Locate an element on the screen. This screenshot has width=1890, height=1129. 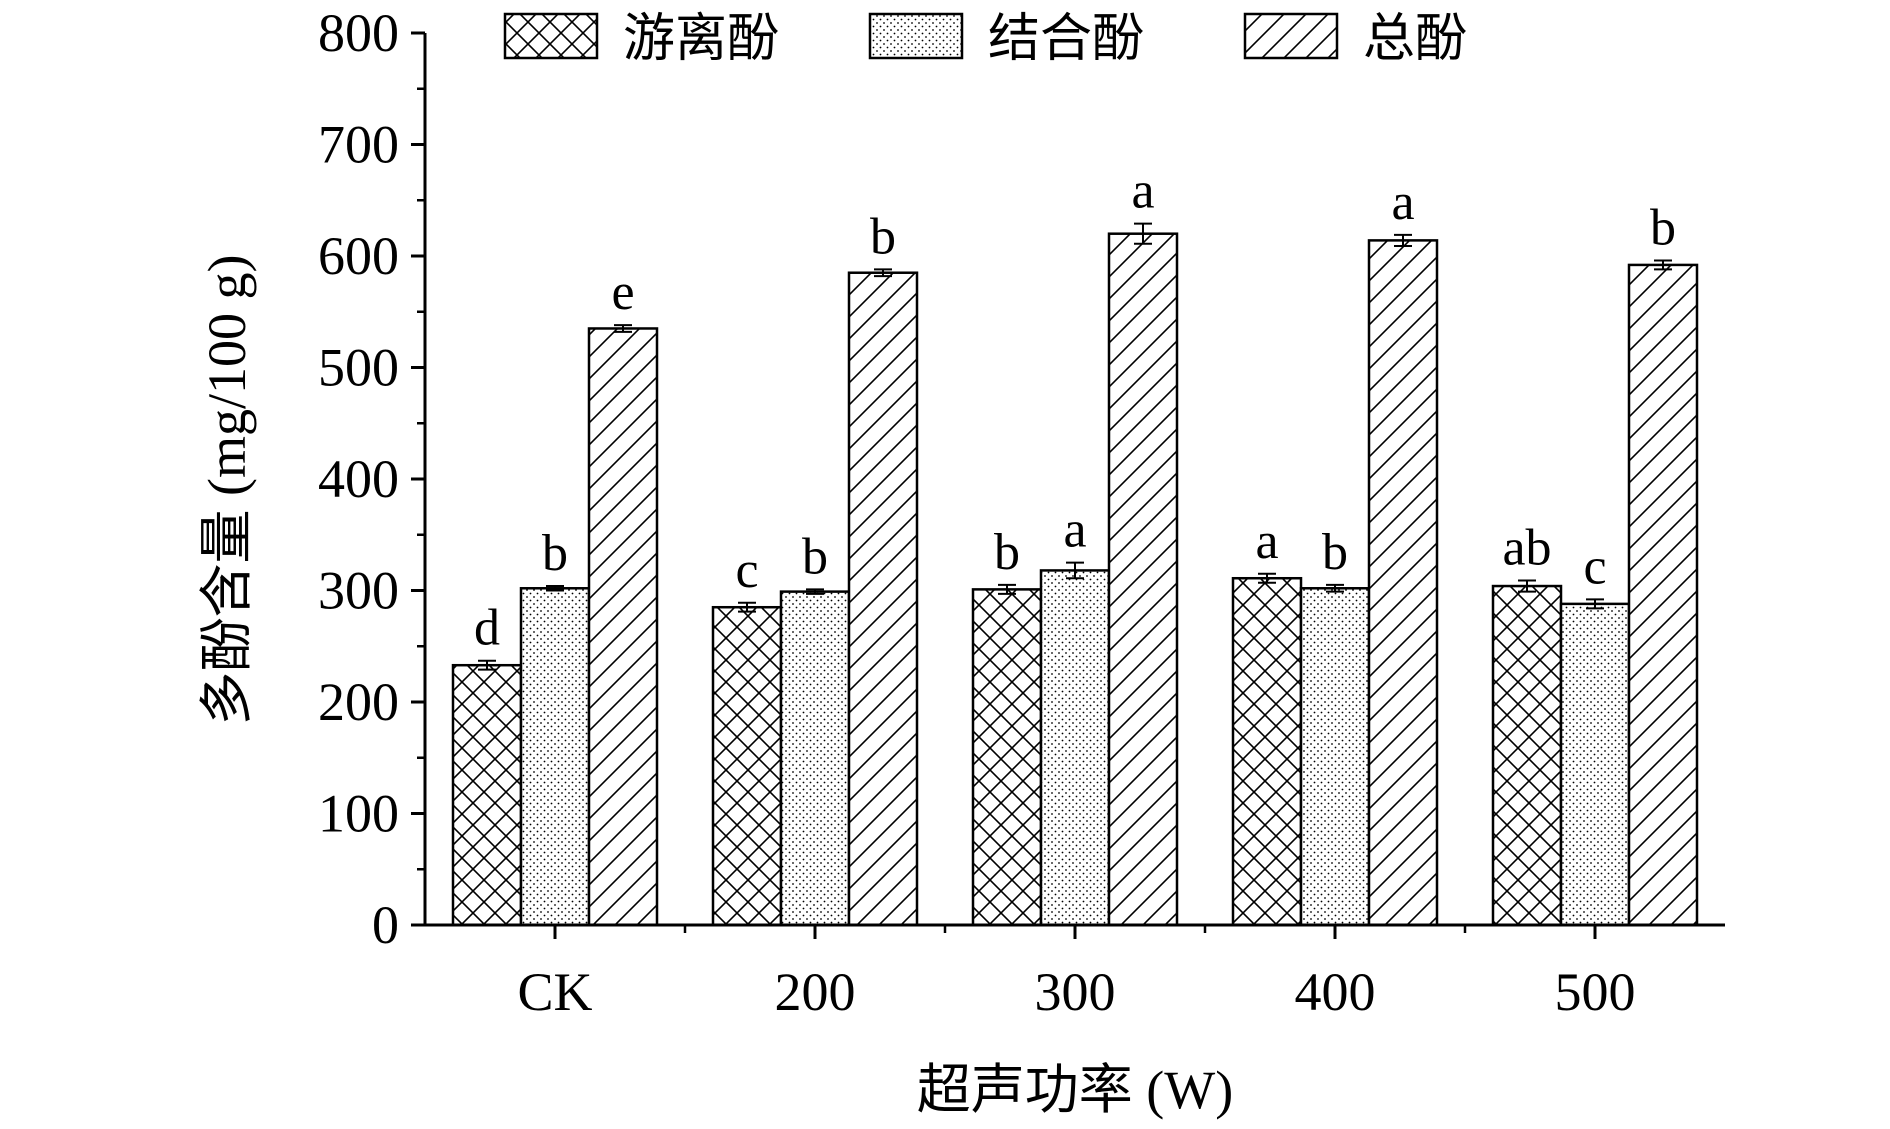
y-tick-label: 300 is located at coordinates (358, 591).